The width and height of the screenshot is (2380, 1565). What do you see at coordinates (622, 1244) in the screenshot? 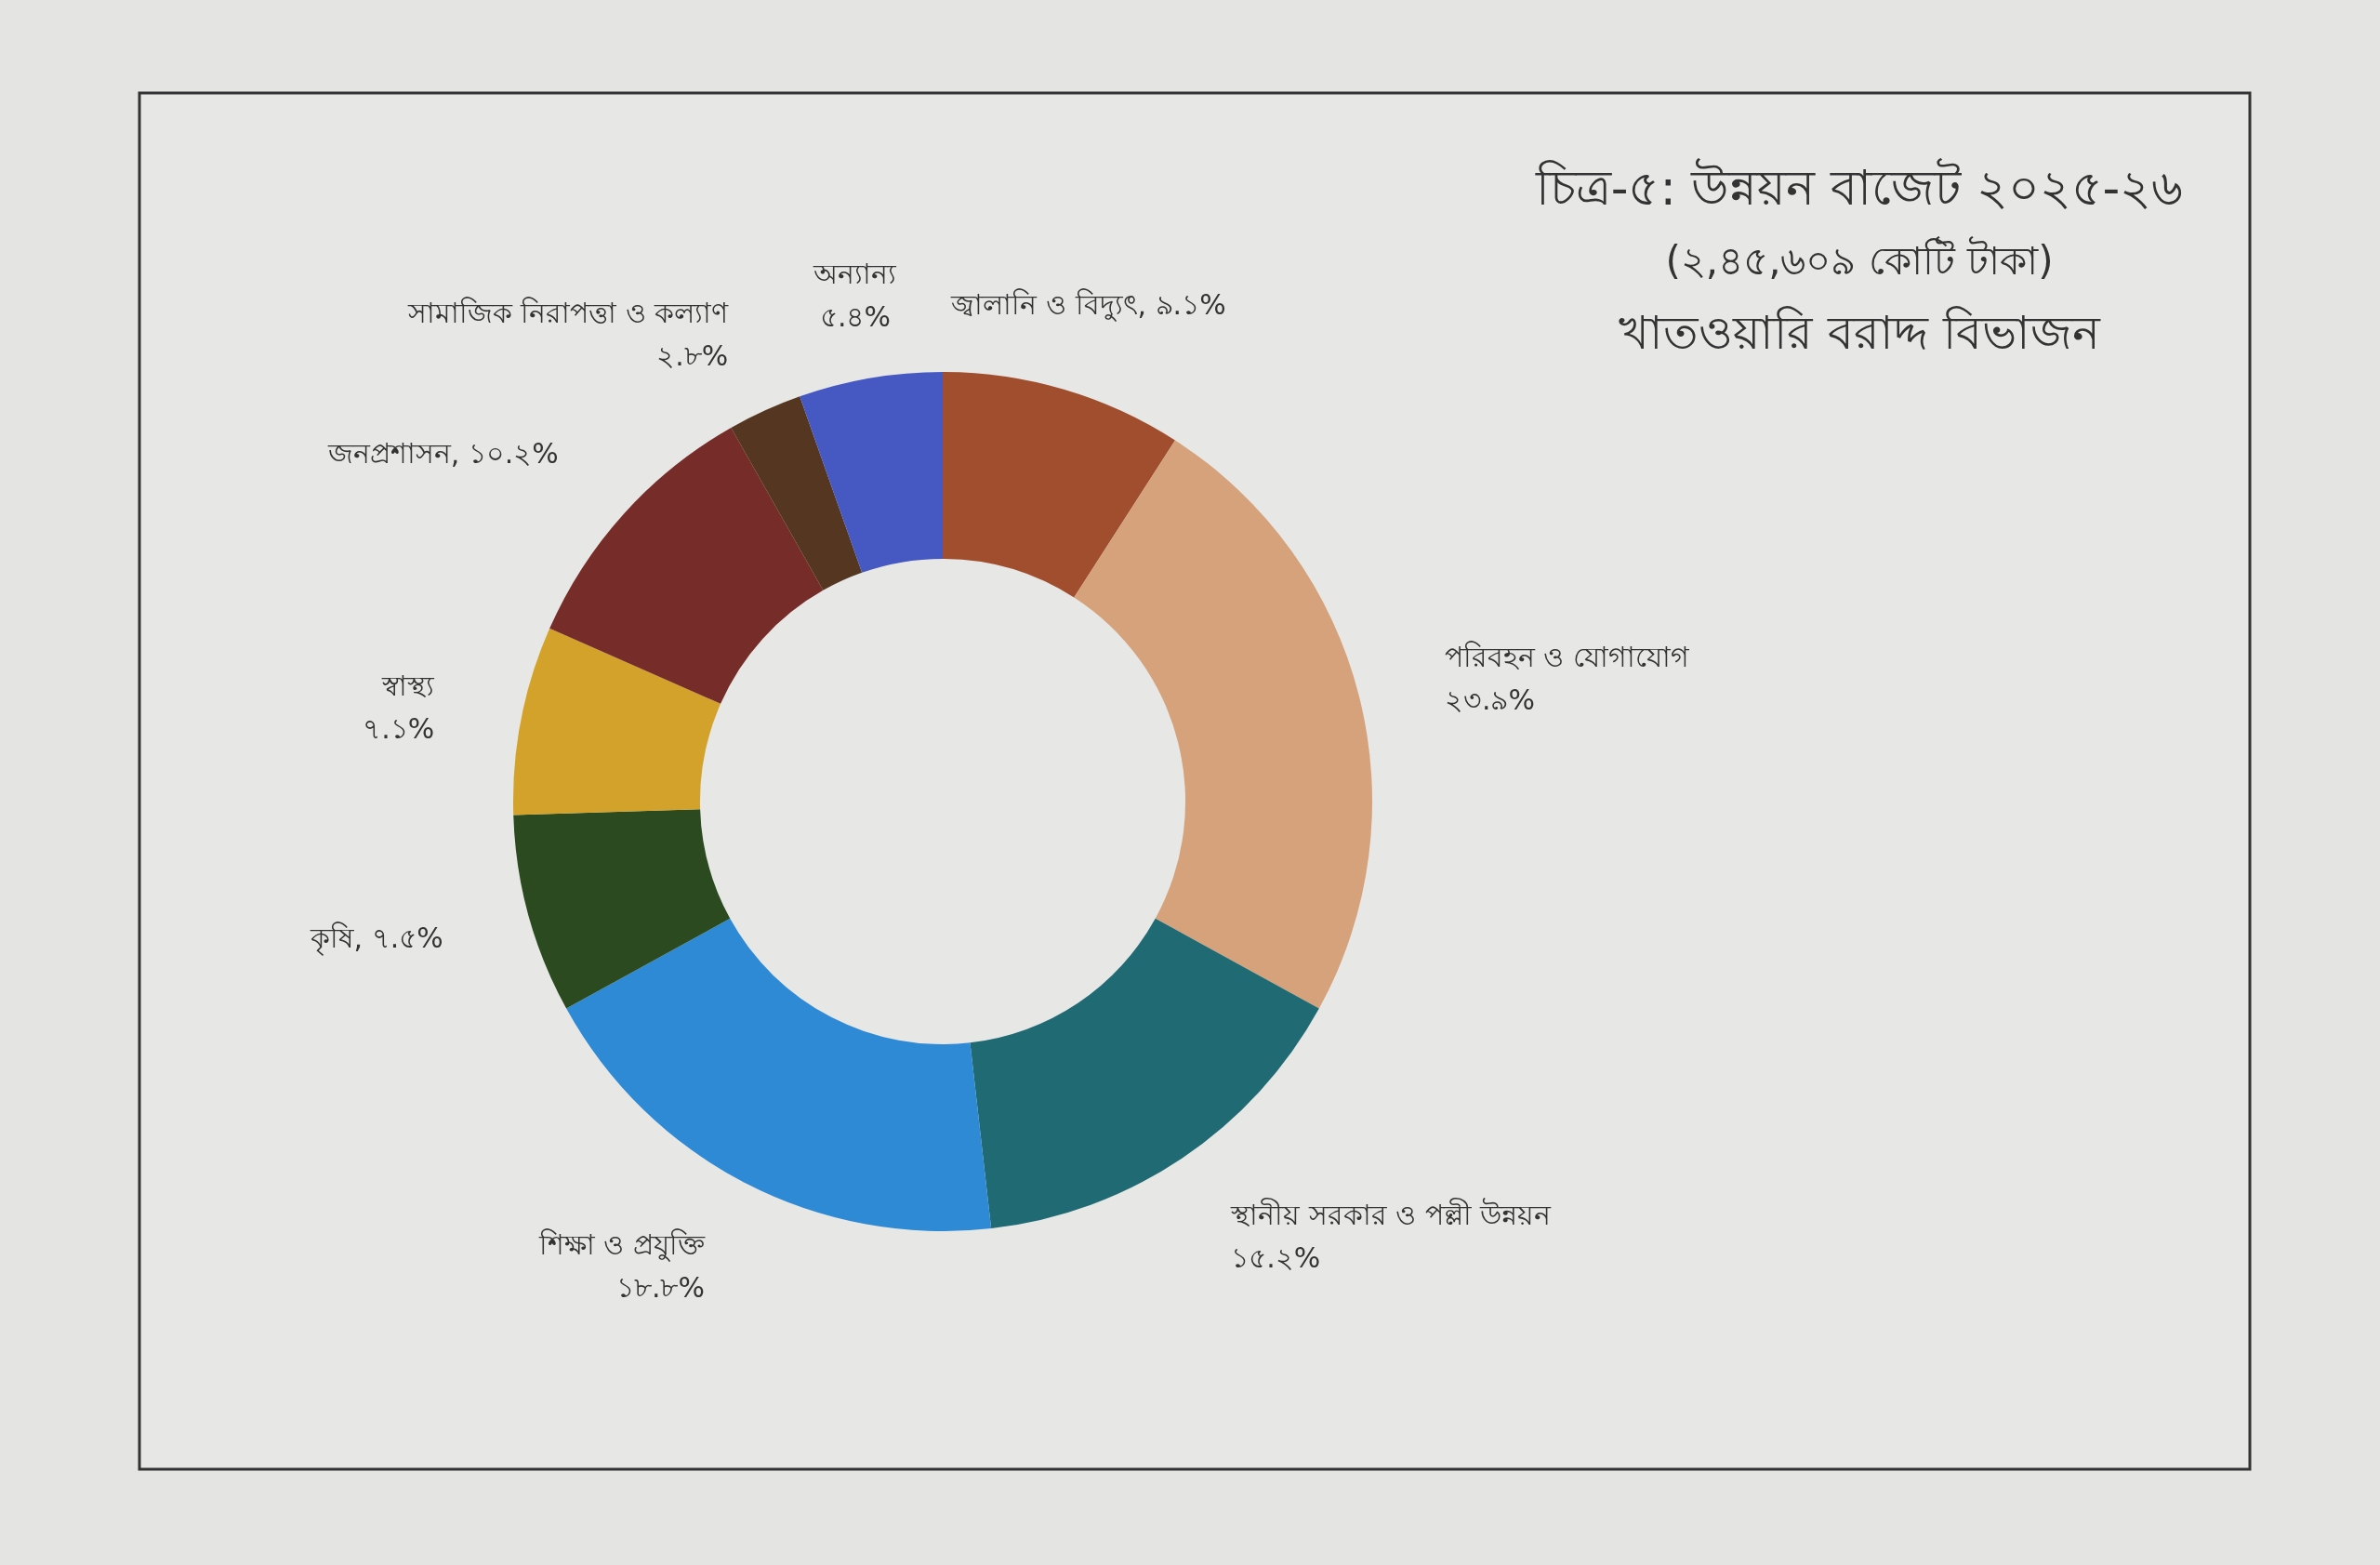
I see `slice-label: শিক্ষা ও প্রযুক্তি` at bounding box center [622, 1244].